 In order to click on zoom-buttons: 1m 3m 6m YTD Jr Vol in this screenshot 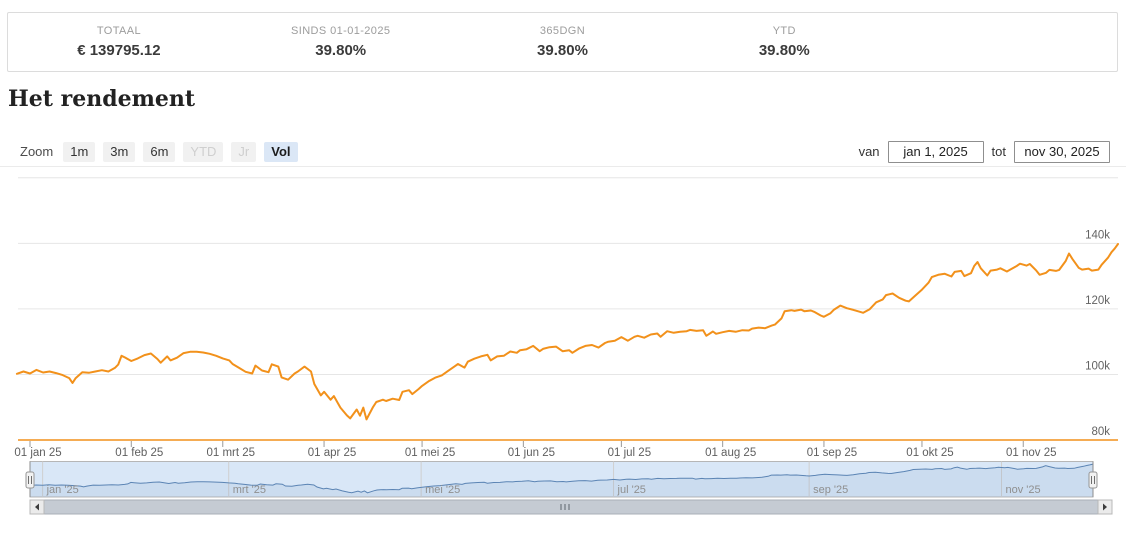, I will do `click(184, 151)`.